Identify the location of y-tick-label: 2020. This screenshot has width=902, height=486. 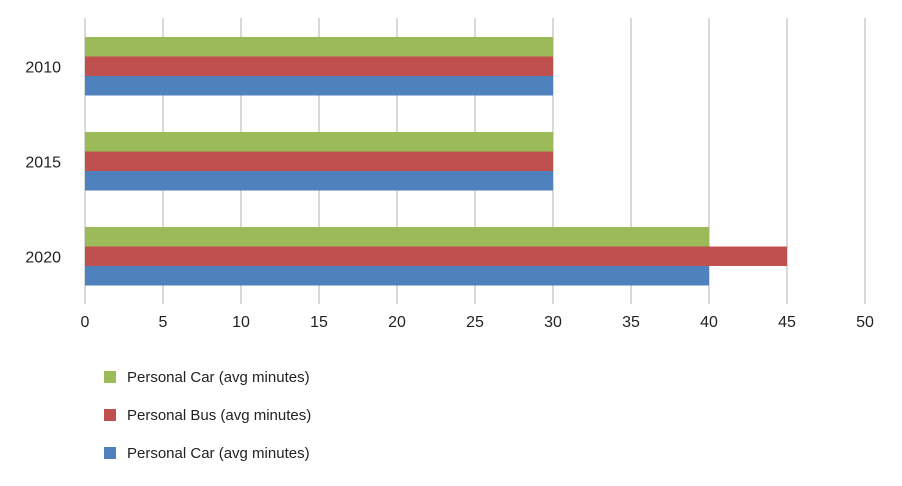
(43, 257).